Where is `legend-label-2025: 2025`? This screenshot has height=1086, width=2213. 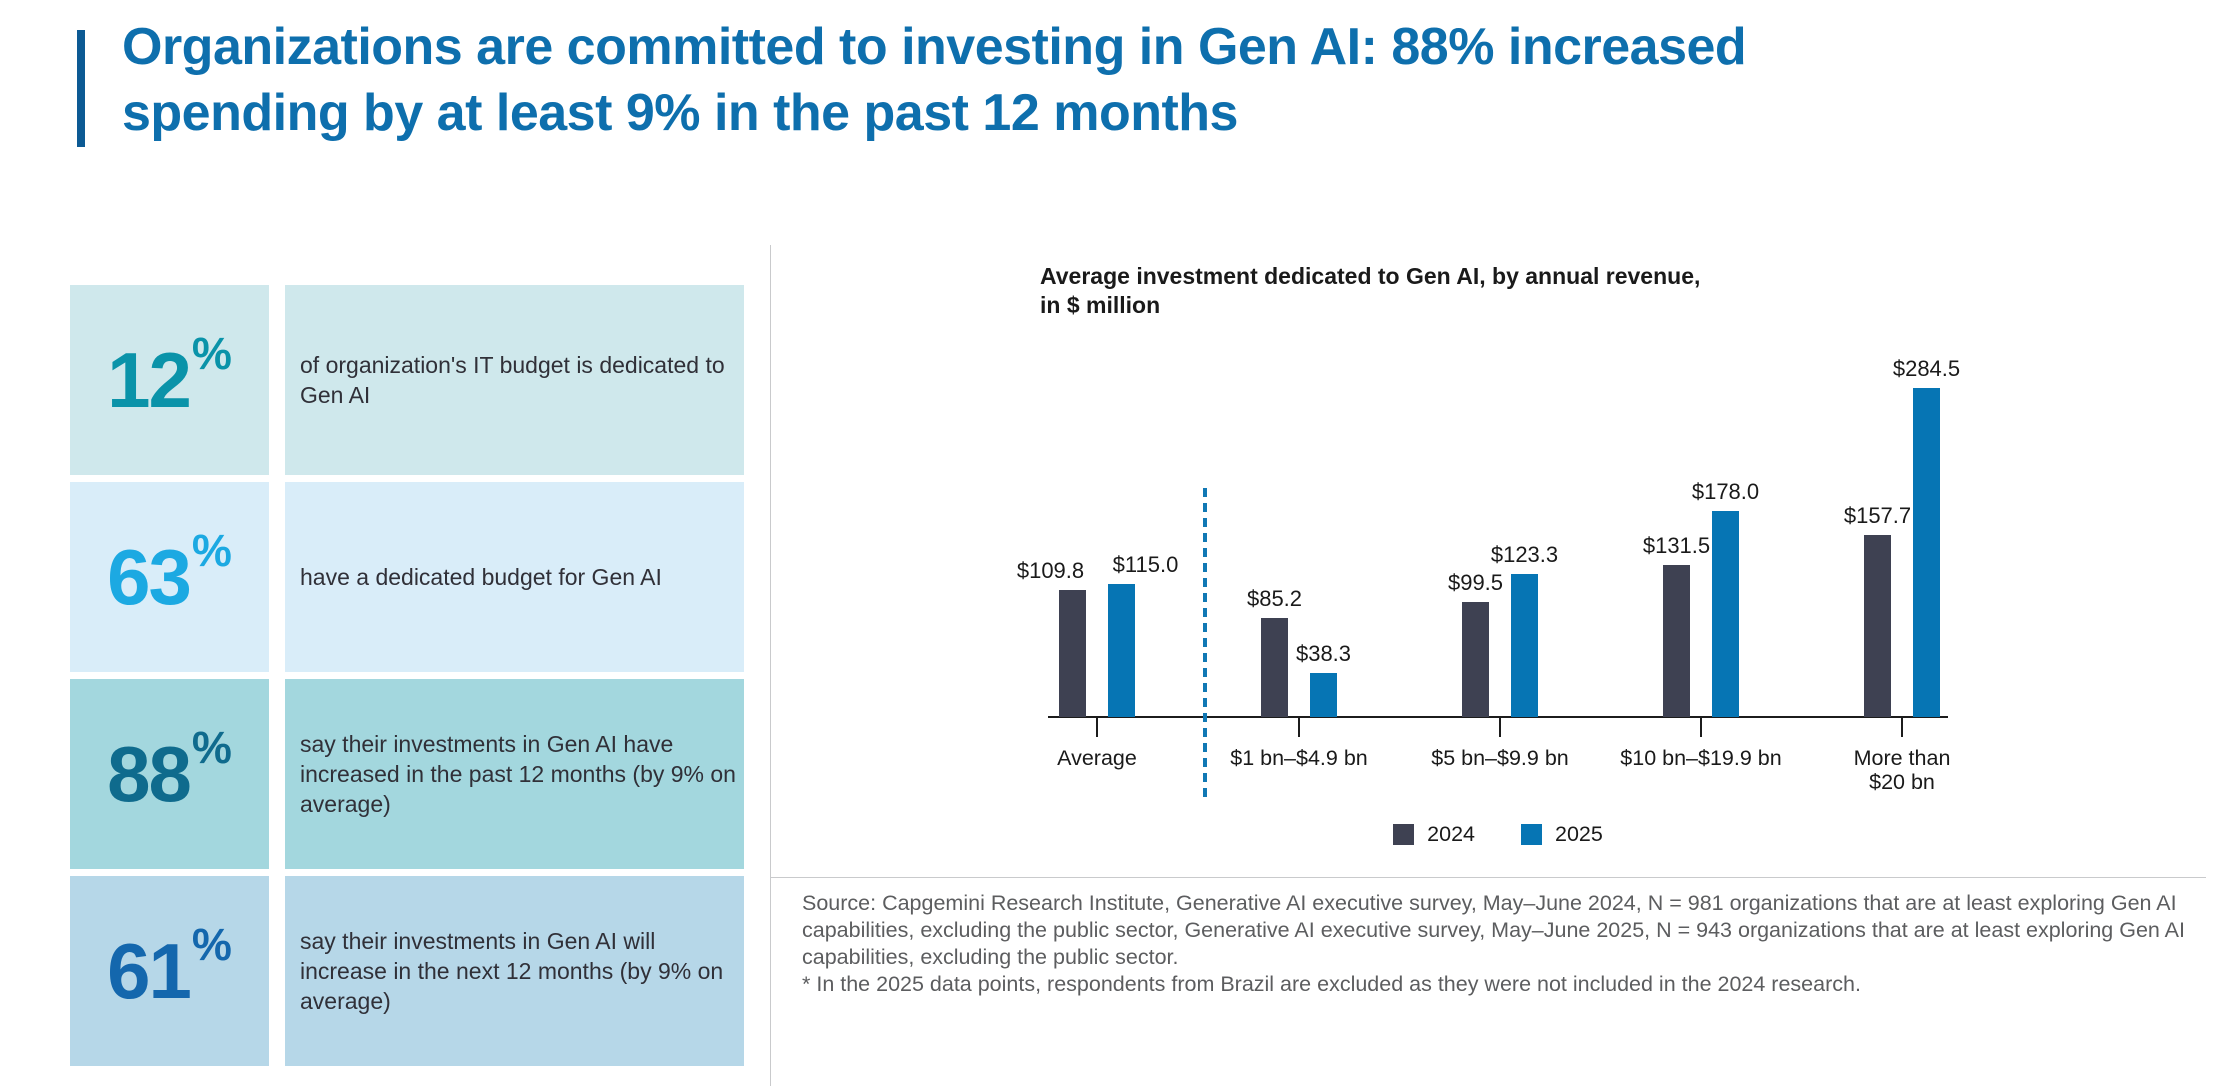 legend-label-2025: 2025 is located at coordinates (1579, 834).